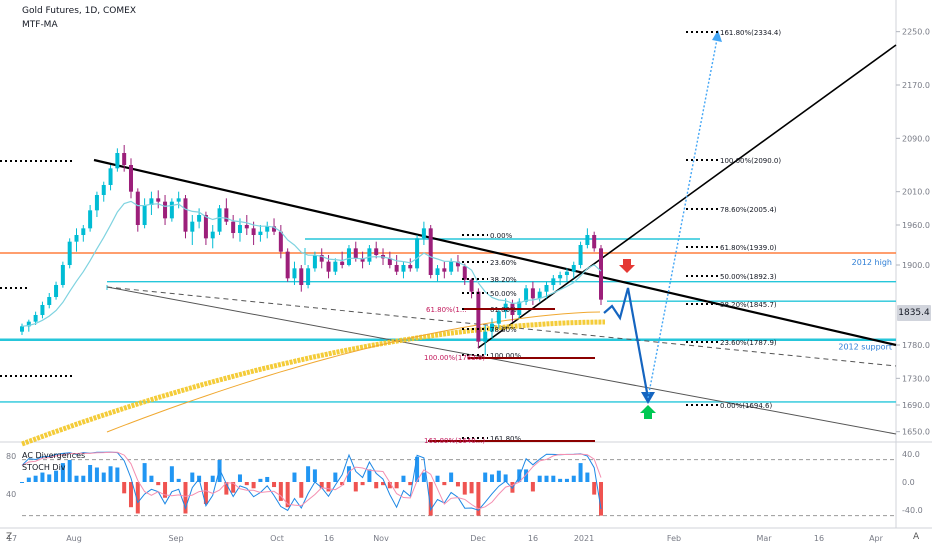 Image resolution: width=932 pixels, height=550 pixels. What do you see at coordinates (54, 455) in the screenshot?
I see `oscillator-title: AC Divergences` at bounding box center [54, 455].